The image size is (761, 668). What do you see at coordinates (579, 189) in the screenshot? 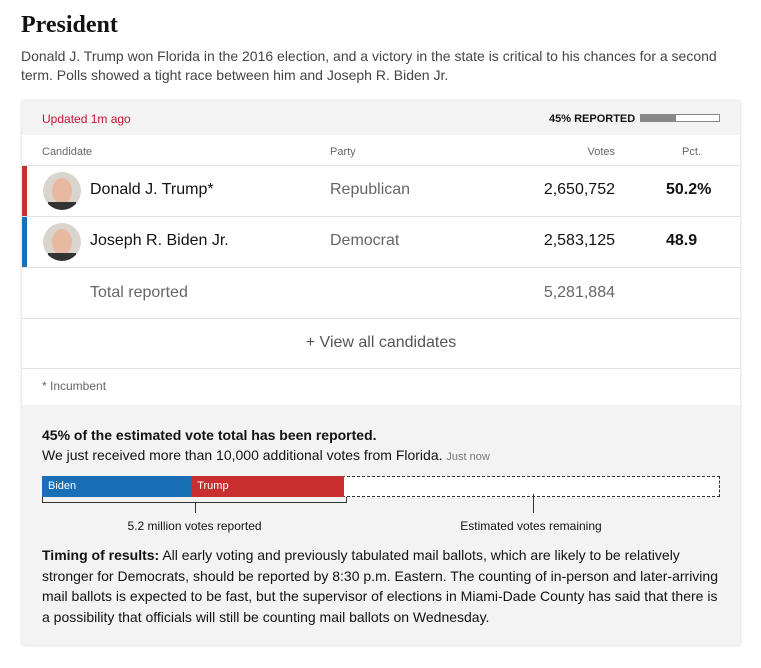
I see `votes: 2,650,752` at bounding box center [579, 189].